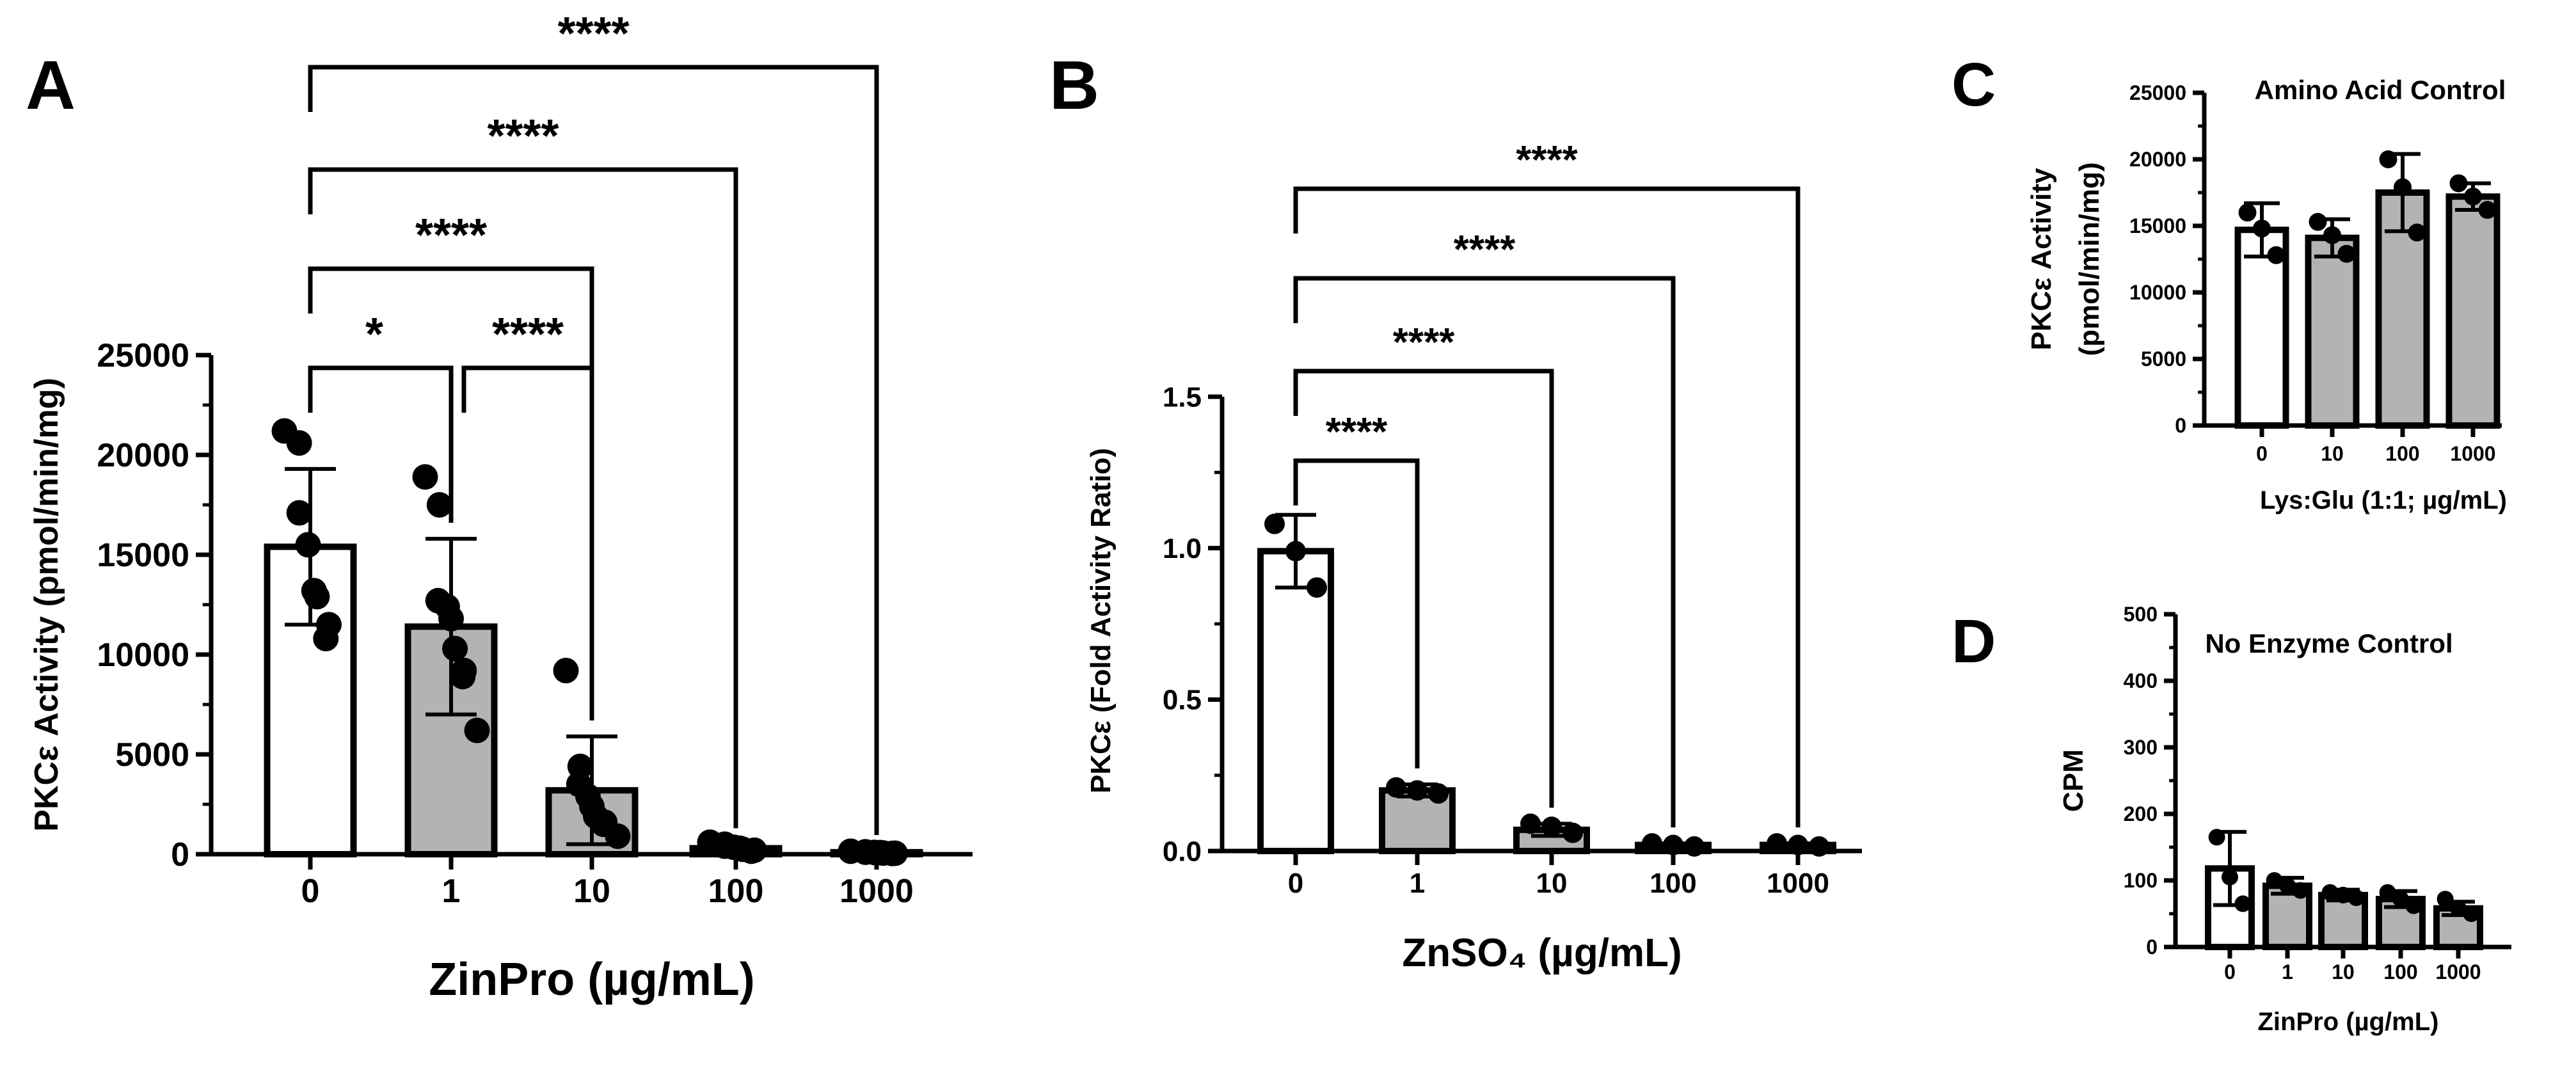 Image resolution: width=2576 pixels, height=1066 pixels. I want to click on chart-title: No Enzyme Control, so click(2329, 643).